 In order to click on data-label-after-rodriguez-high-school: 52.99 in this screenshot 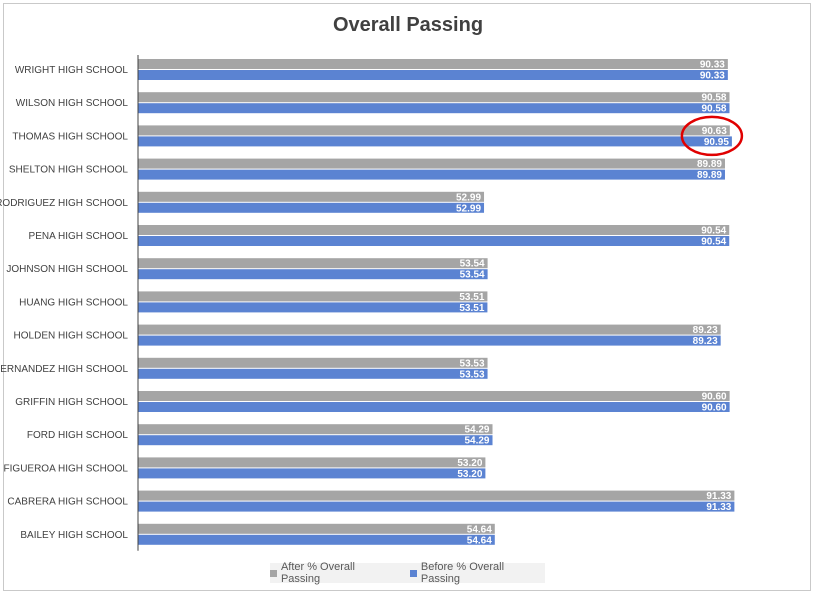, I will do `click(468, 197)`.